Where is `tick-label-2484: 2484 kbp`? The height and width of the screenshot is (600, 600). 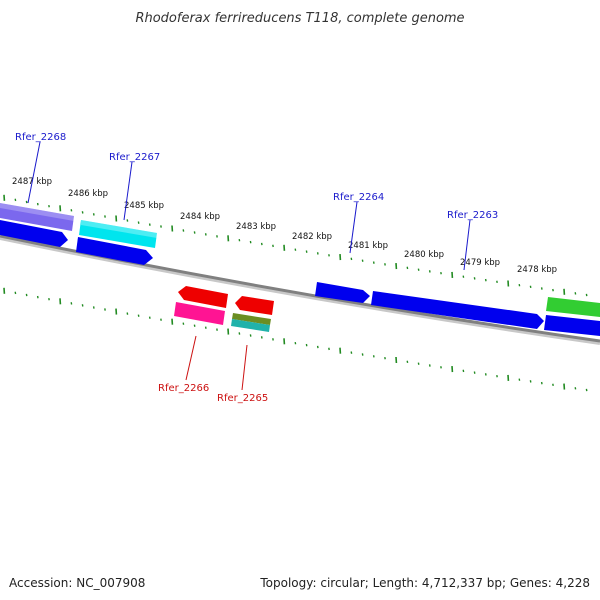
tick-label-2484: 2484 kbp is located at coordinates (200, 217).